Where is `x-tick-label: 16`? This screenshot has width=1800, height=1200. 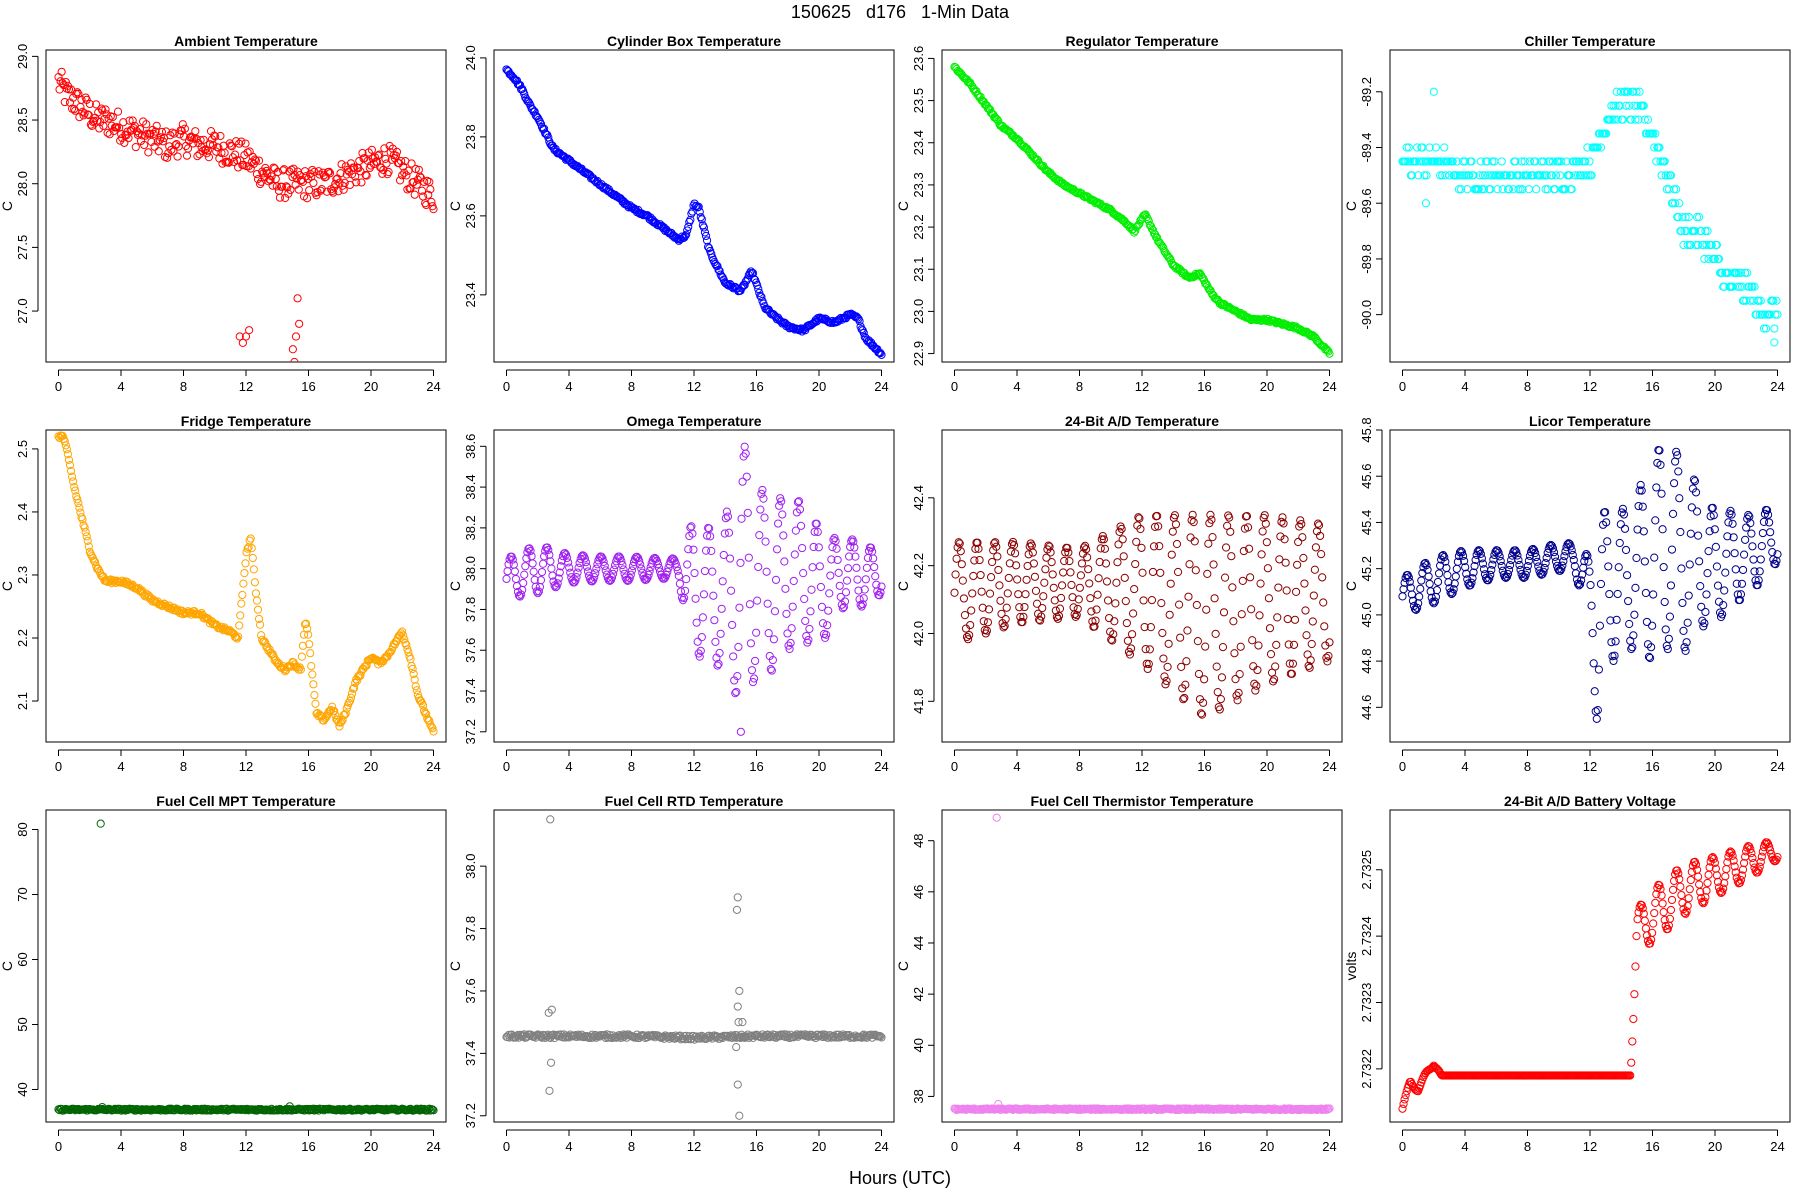
x-tick-label: 16 is located at coordinates (1204, 1146).